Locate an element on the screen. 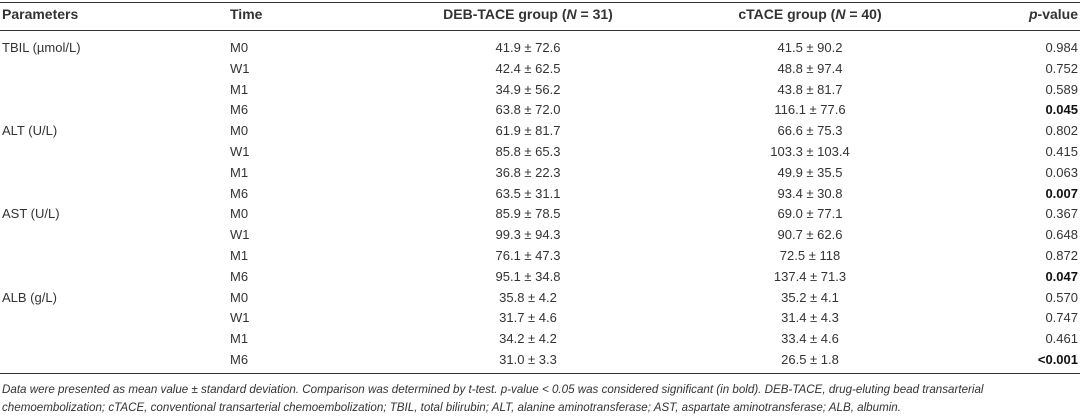  cell-ctace: 137.4 ± 71.3 is located at coordinates (810, 276).